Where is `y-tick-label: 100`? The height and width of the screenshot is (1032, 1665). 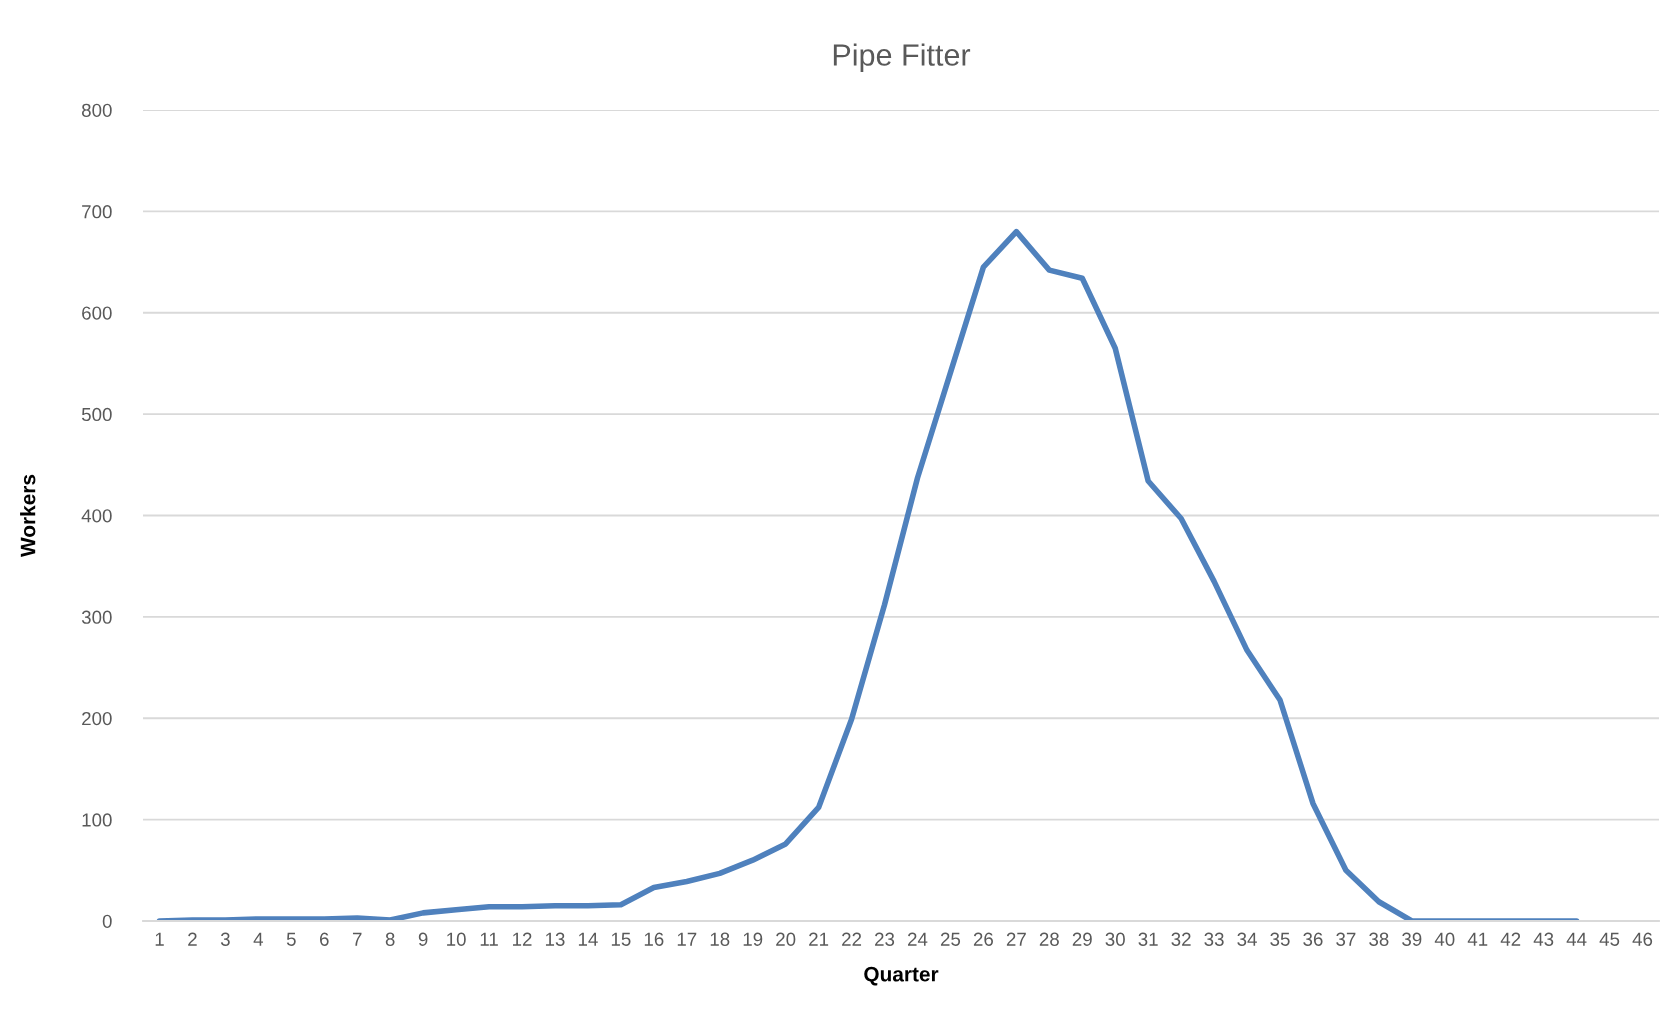 y-tick-label: 100 is located at coordinates (97, 820).